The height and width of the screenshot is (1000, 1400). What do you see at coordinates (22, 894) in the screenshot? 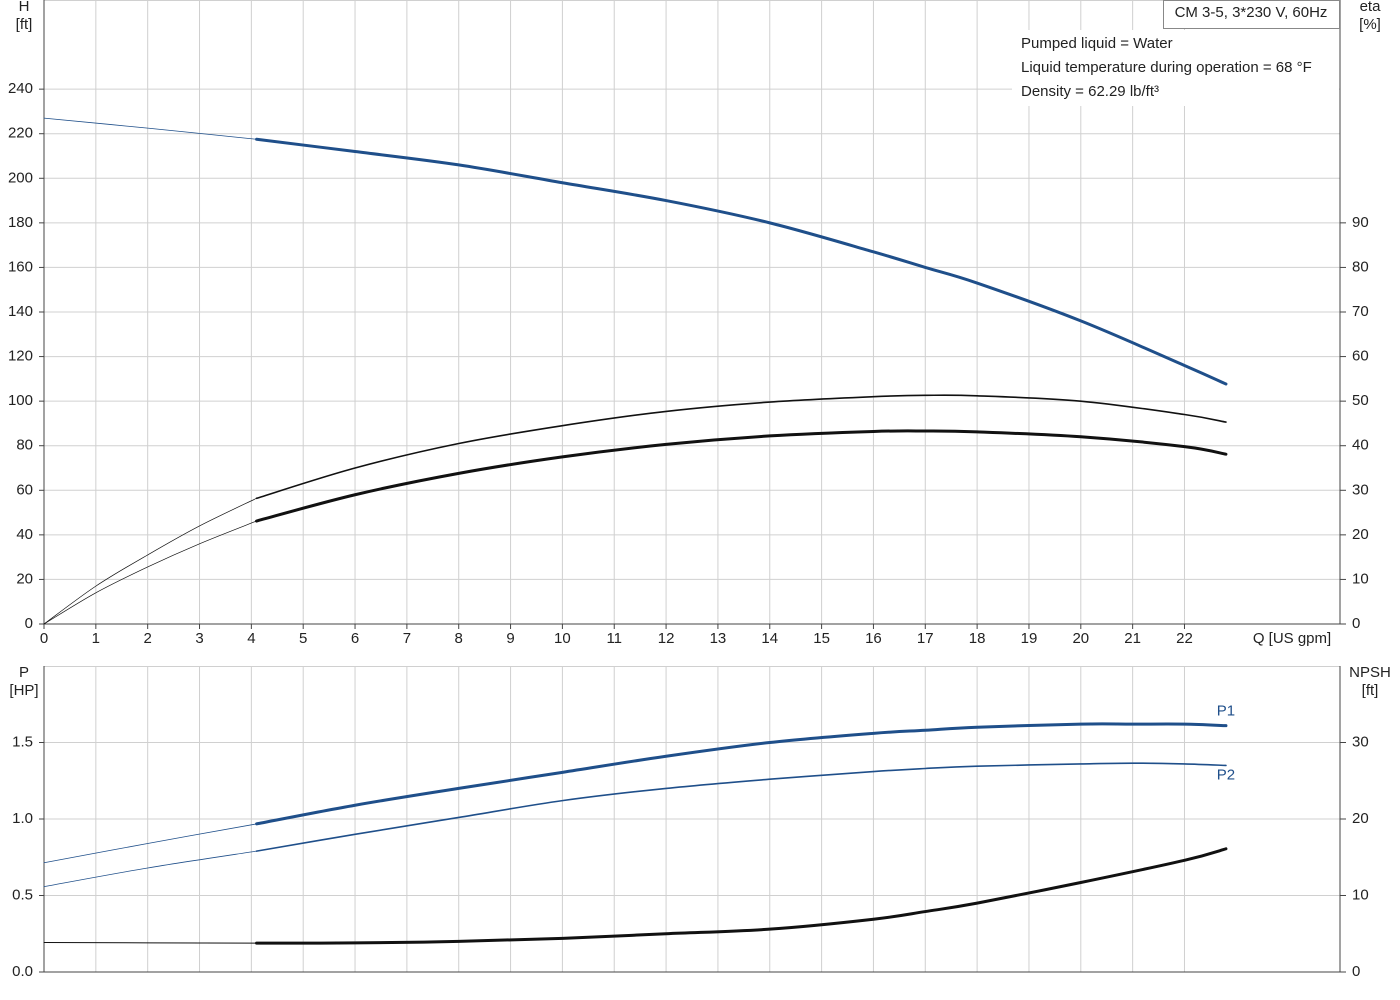
I see `y-tick-label: 0.5` at bounding box center [22, 894].